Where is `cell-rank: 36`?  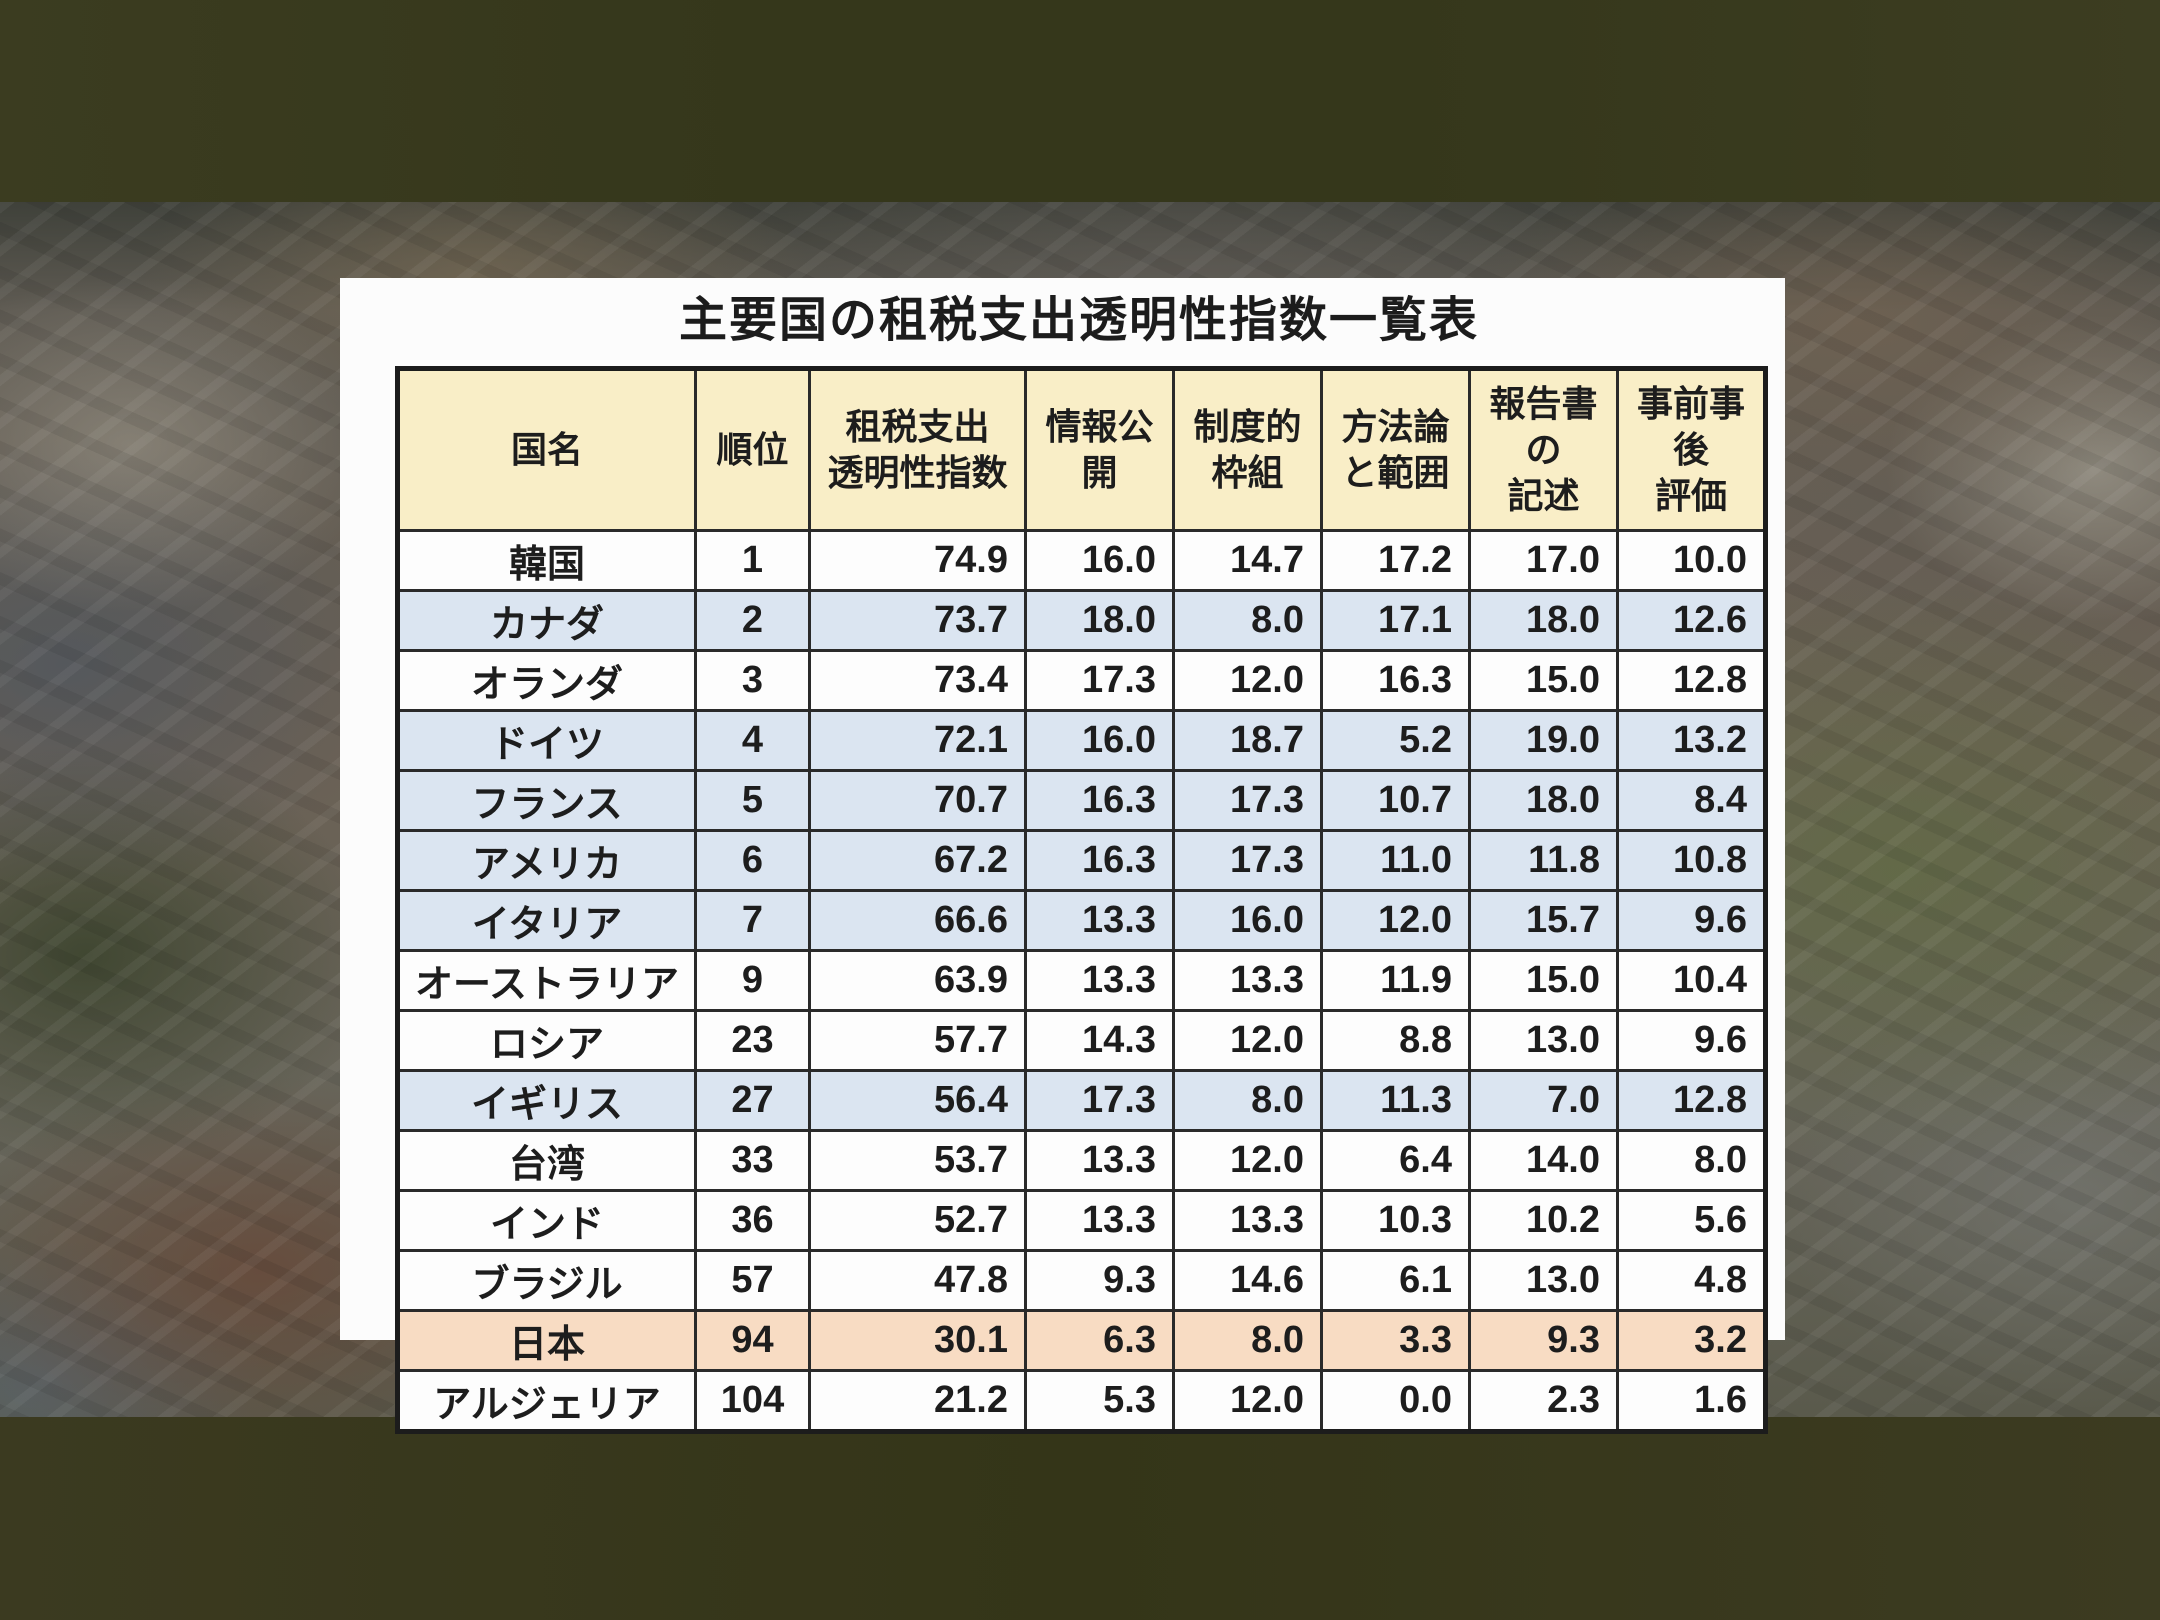 cell-rank: 36 is located at coordinates (752, 1220).